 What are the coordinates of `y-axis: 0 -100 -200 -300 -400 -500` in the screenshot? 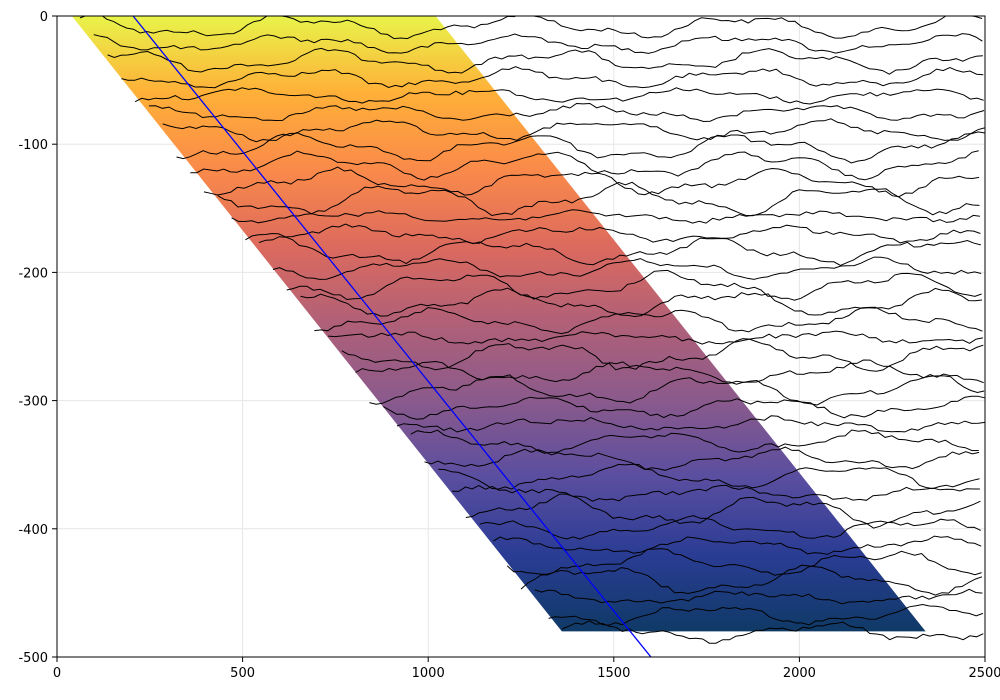 It's located at (37, 338).